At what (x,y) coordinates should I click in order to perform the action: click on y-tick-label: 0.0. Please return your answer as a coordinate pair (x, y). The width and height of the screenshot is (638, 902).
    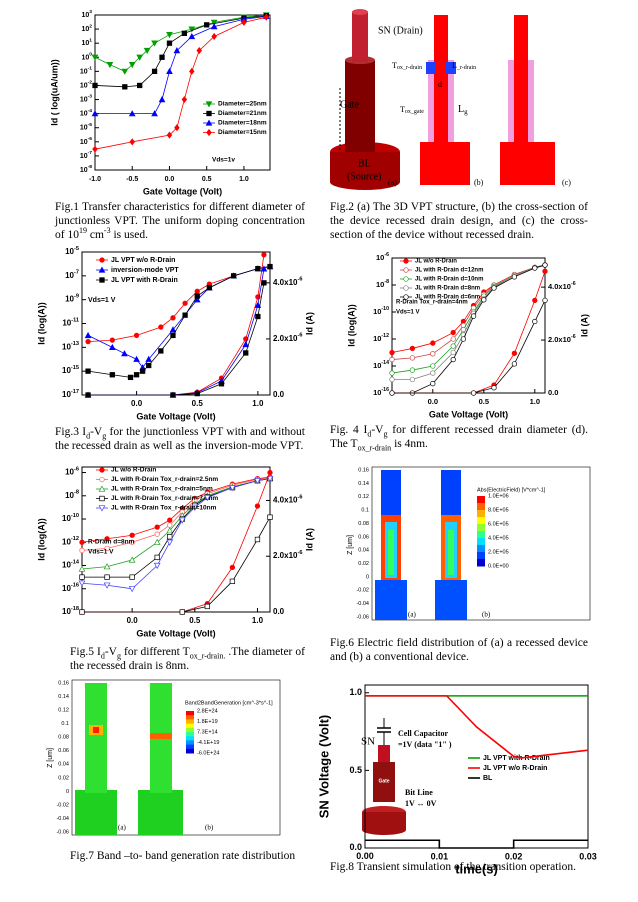
    Looking at the image, I should click on (355, 847).